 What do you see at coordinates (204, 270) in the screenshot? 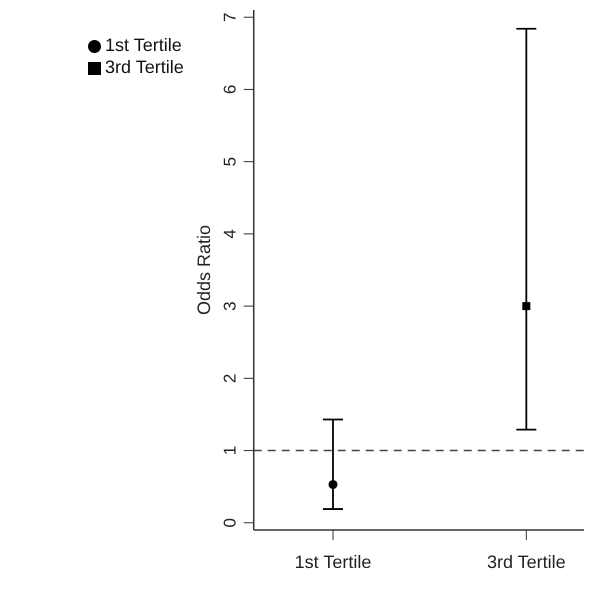
I see `y-axis-title: Odds Ratio` at bounding box center [204, 270].